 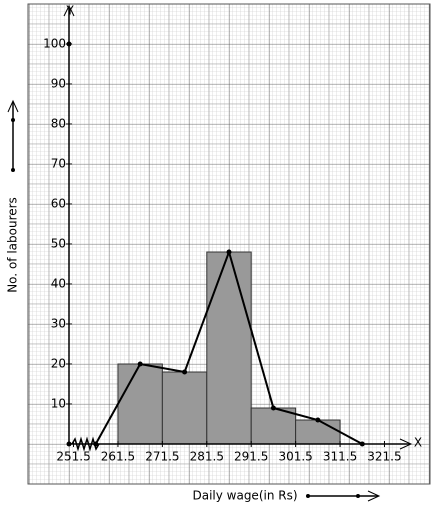 I want to click on x-axis-arrow, so click(x=406, y=444).